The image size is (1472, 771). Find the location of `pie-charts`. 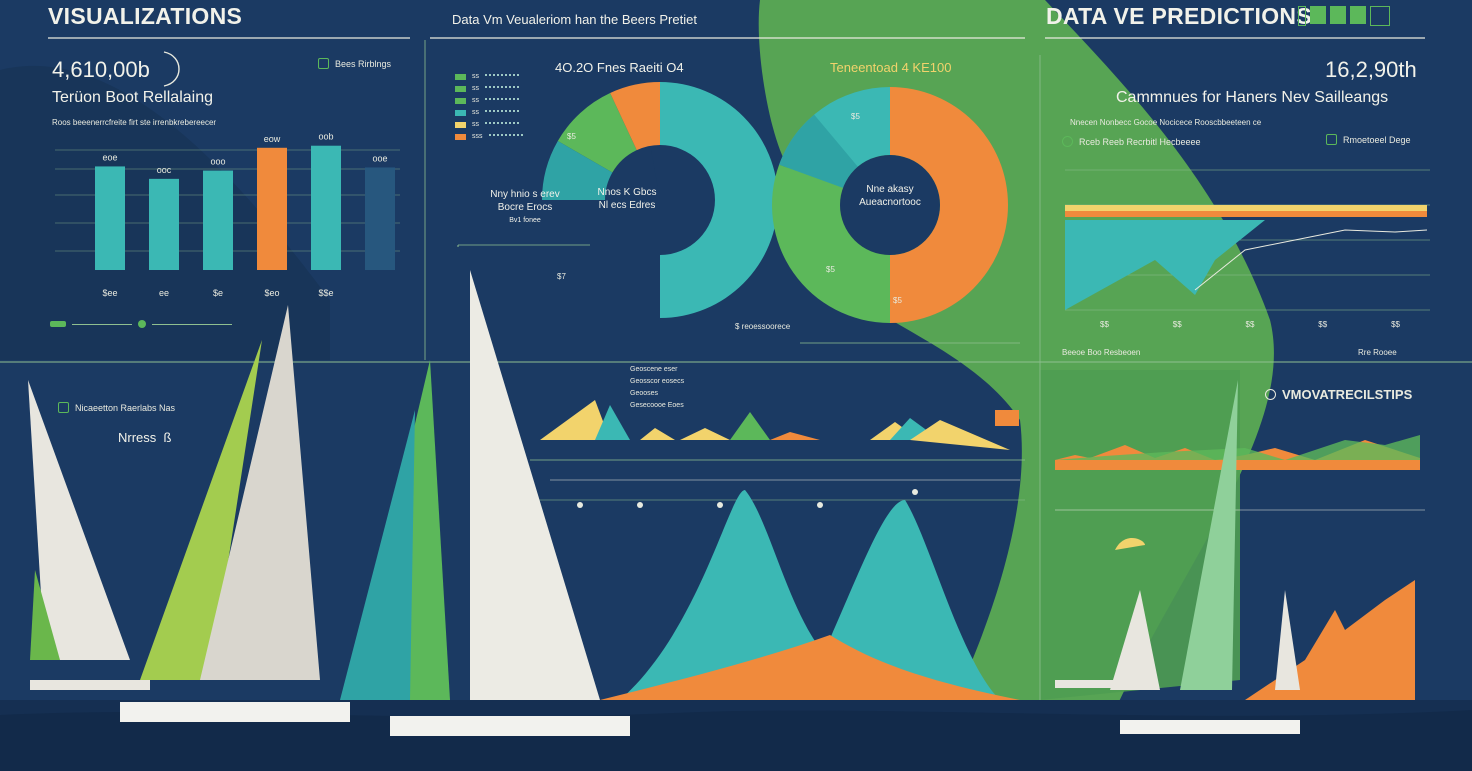

pie-charts is located at coordinates (775, 202).